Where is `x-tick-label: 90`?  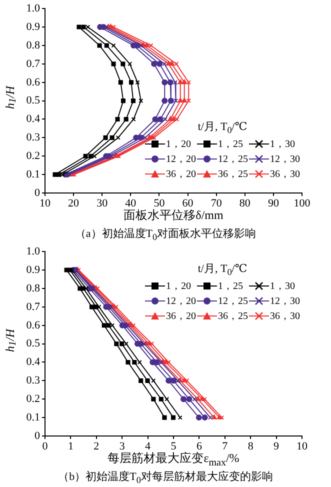 x-tick-label: 90 is located at coordinates (274, 203).